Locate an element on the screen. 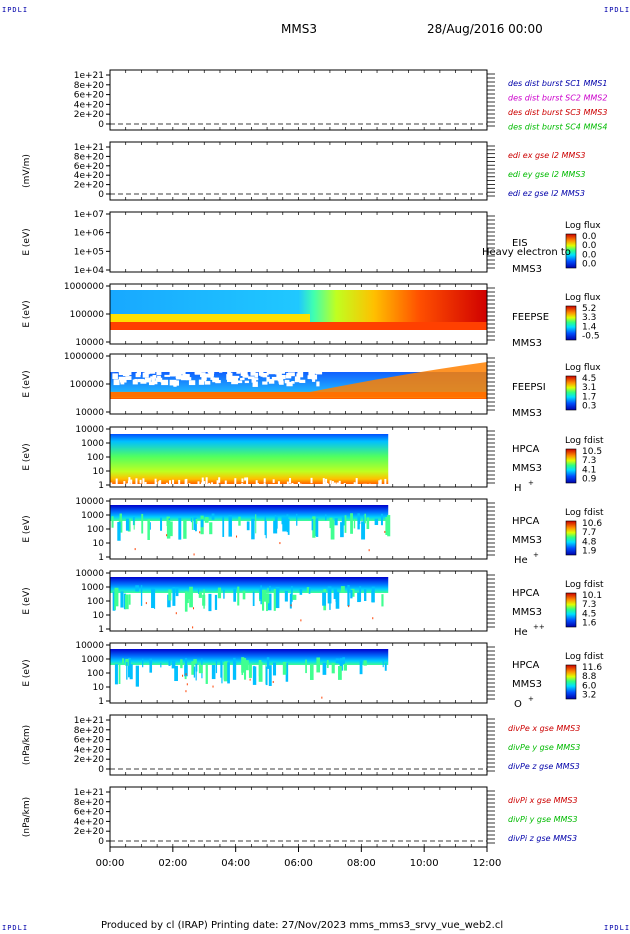  panel-label-p5: MMS3 is located at coordinates (527, 413).